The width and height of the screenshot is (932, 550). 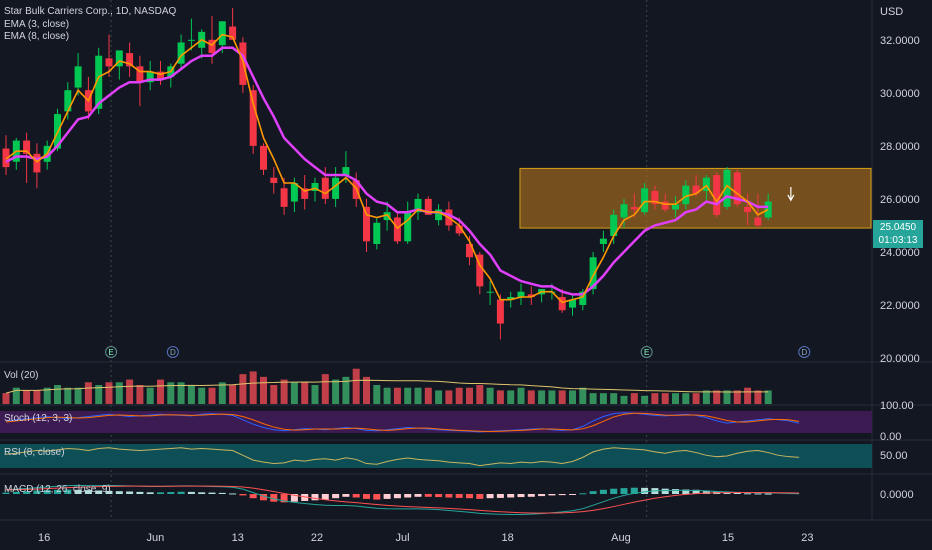 What do you see at coordinates (900, 306) in the screenshot?
I see `y-tick-label: 22.0000` at bounding box center [900, 306].